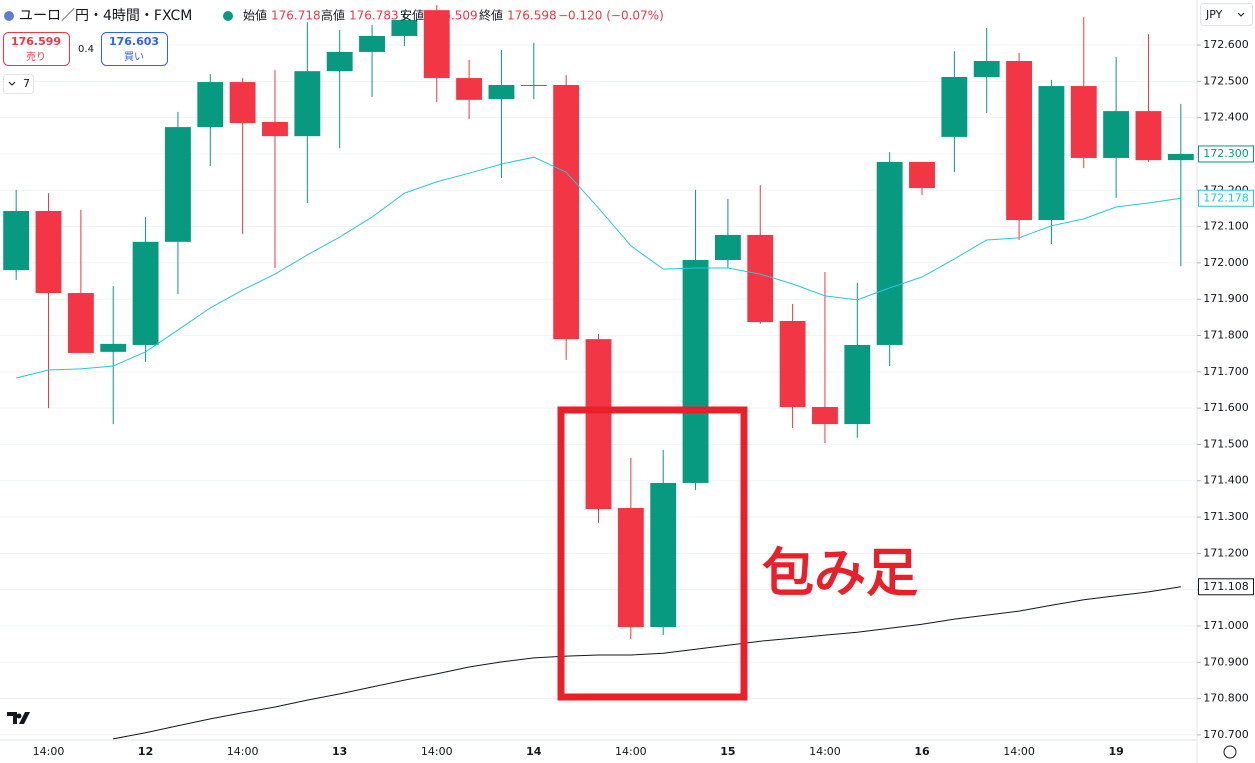 This screenshot has height=763, width=1255. Describe the element at coordinates (145, 751) in the screenshot. I see `x-tick-label: 12` at that location.